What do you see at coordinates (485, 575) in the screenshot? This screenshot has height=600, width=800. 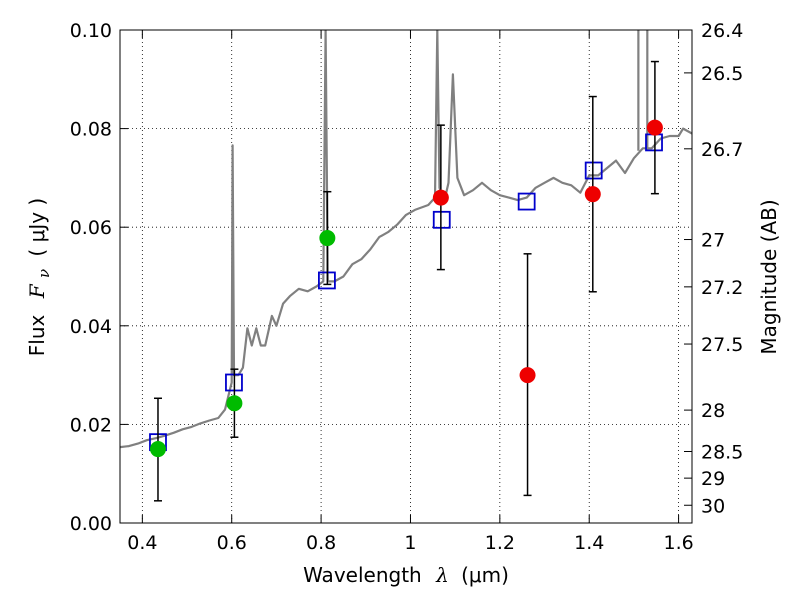 I see `x-axis-label-unit: (μm)` at bounding box center [485, 575].